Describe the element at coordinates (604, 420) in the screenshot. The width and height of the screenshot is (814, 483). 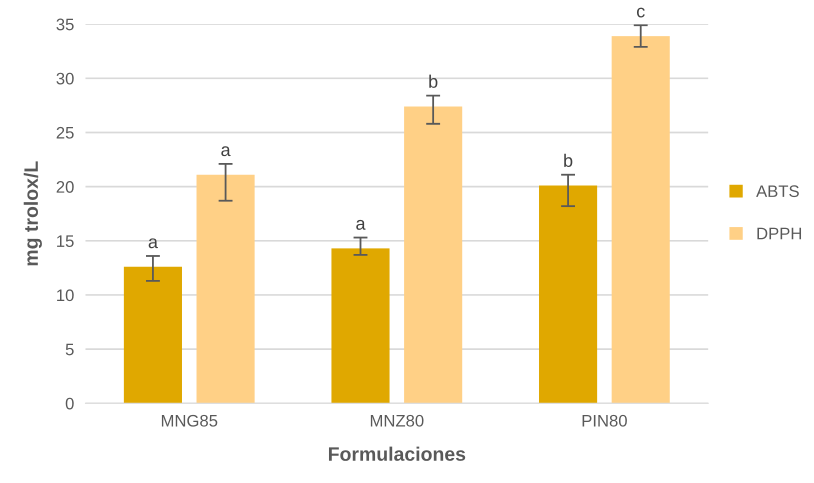
I see `x-tick-label: PIN80` at that location.